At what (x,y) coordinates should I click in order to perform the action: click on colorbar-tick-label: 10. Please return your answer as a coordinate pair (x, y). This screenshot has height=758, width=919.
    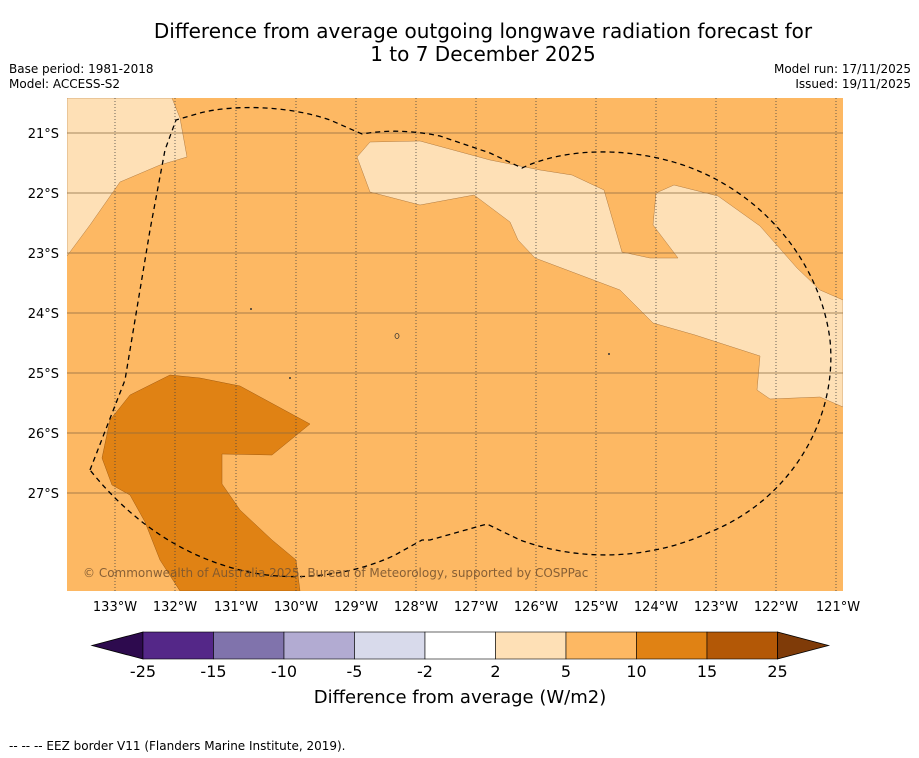
    Looking at the image, I should click on (636, 671).